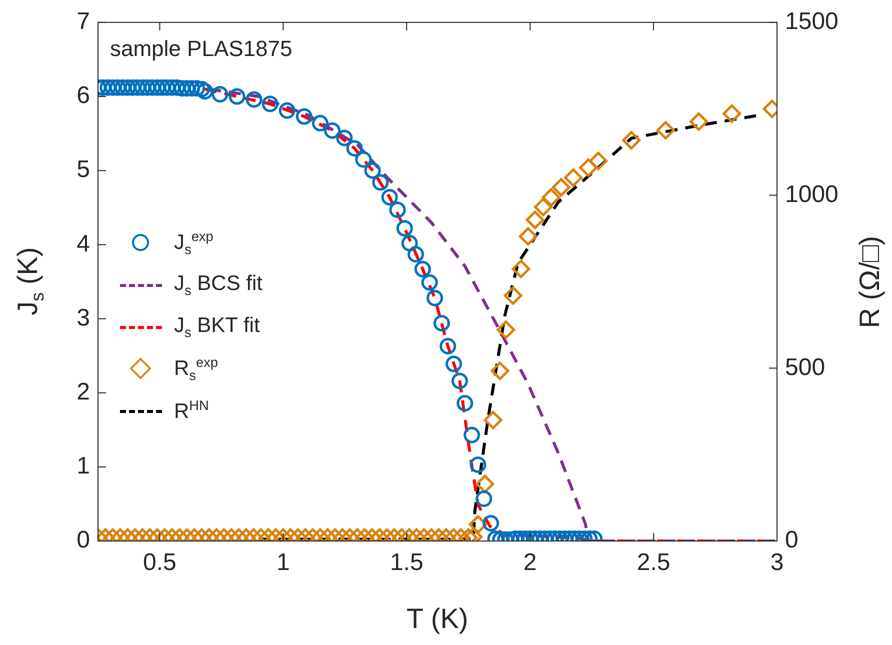 The image size is (892, 645). Describe the element at coordinates (218, 285) in the screenshot. I see `legend-label: J$_{s}$ BCS fit` at that location.